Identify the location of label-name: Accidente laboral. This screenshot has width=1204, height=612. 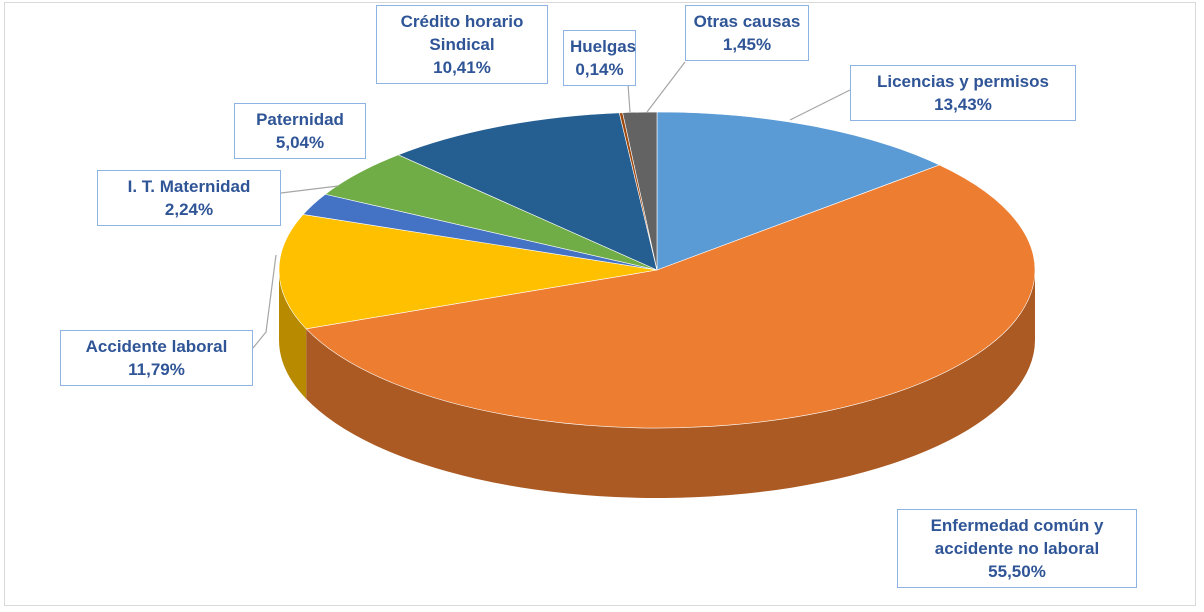
(156, 346).